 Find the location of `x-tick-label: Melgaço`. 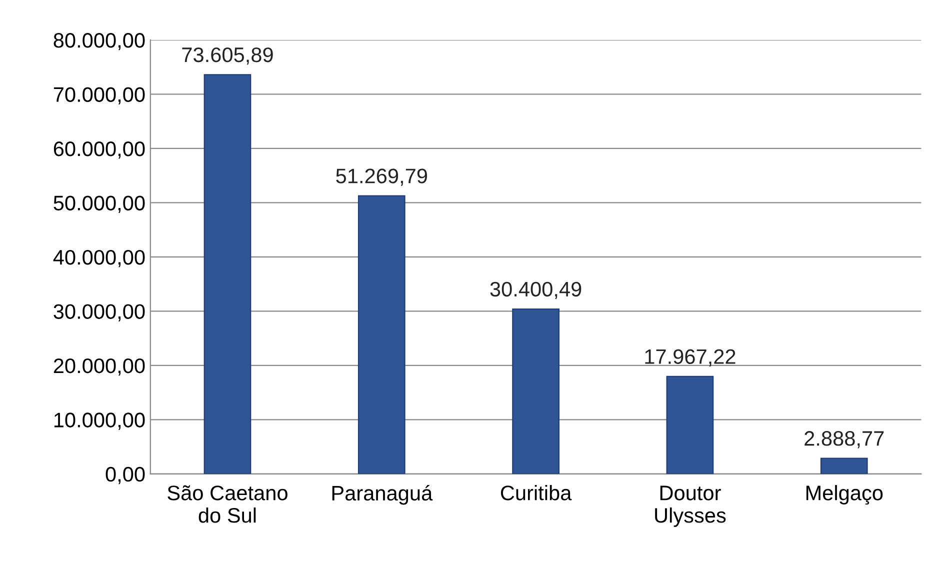

x-tick-label: Melgaço is located at coordinates (844, 495).